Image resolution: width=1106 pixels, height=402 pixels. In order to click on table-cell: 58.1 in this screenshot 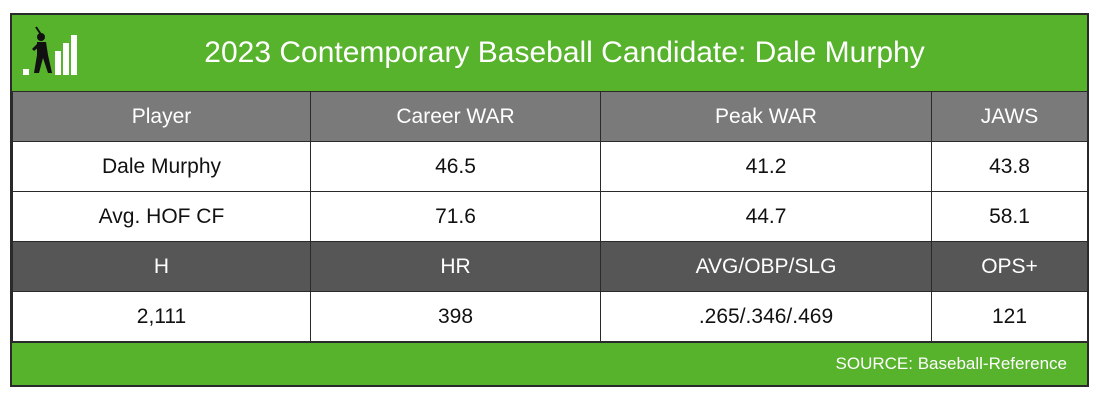, I will do `click(1009, 216)`.